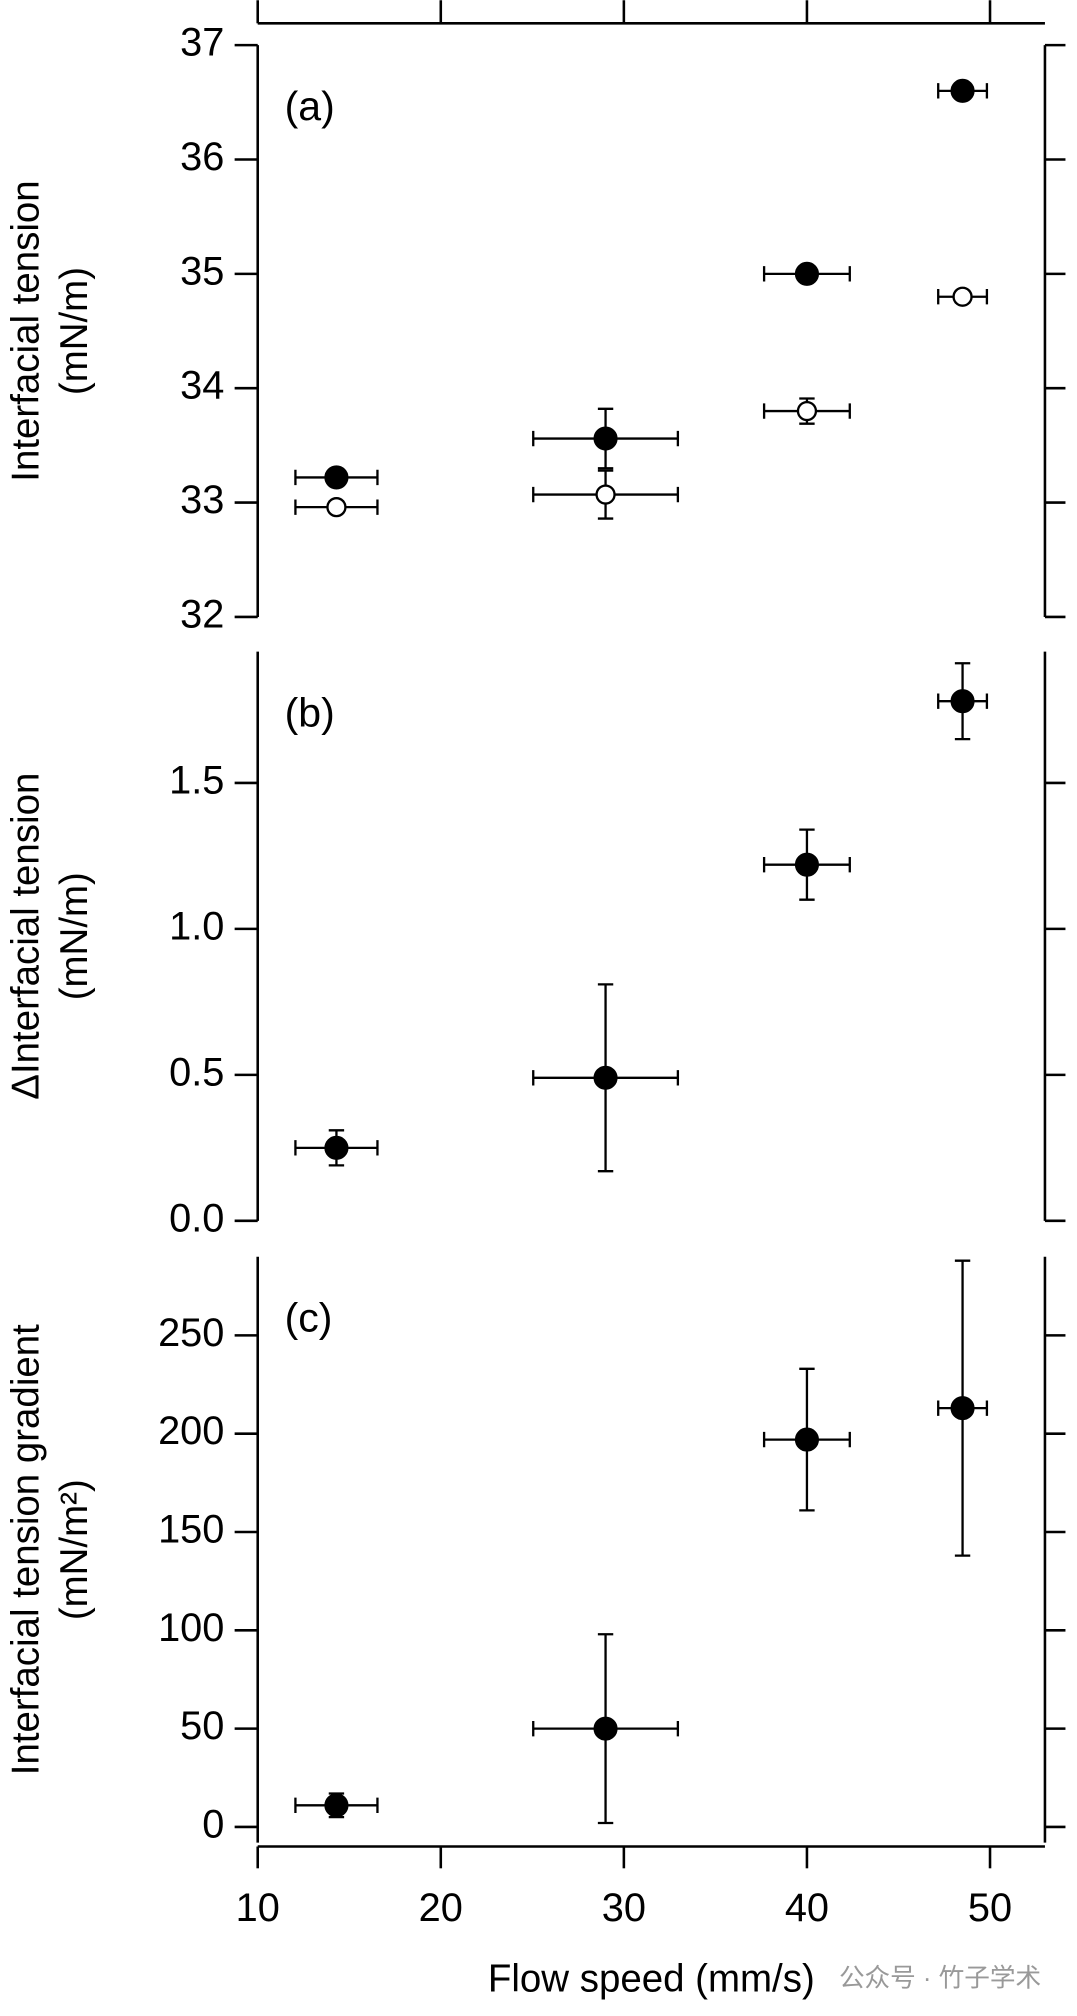 The height and width of the screenshot is (2016, 1077). I want to click on y-axis-label: (mN/m²), so click(74, 1549).